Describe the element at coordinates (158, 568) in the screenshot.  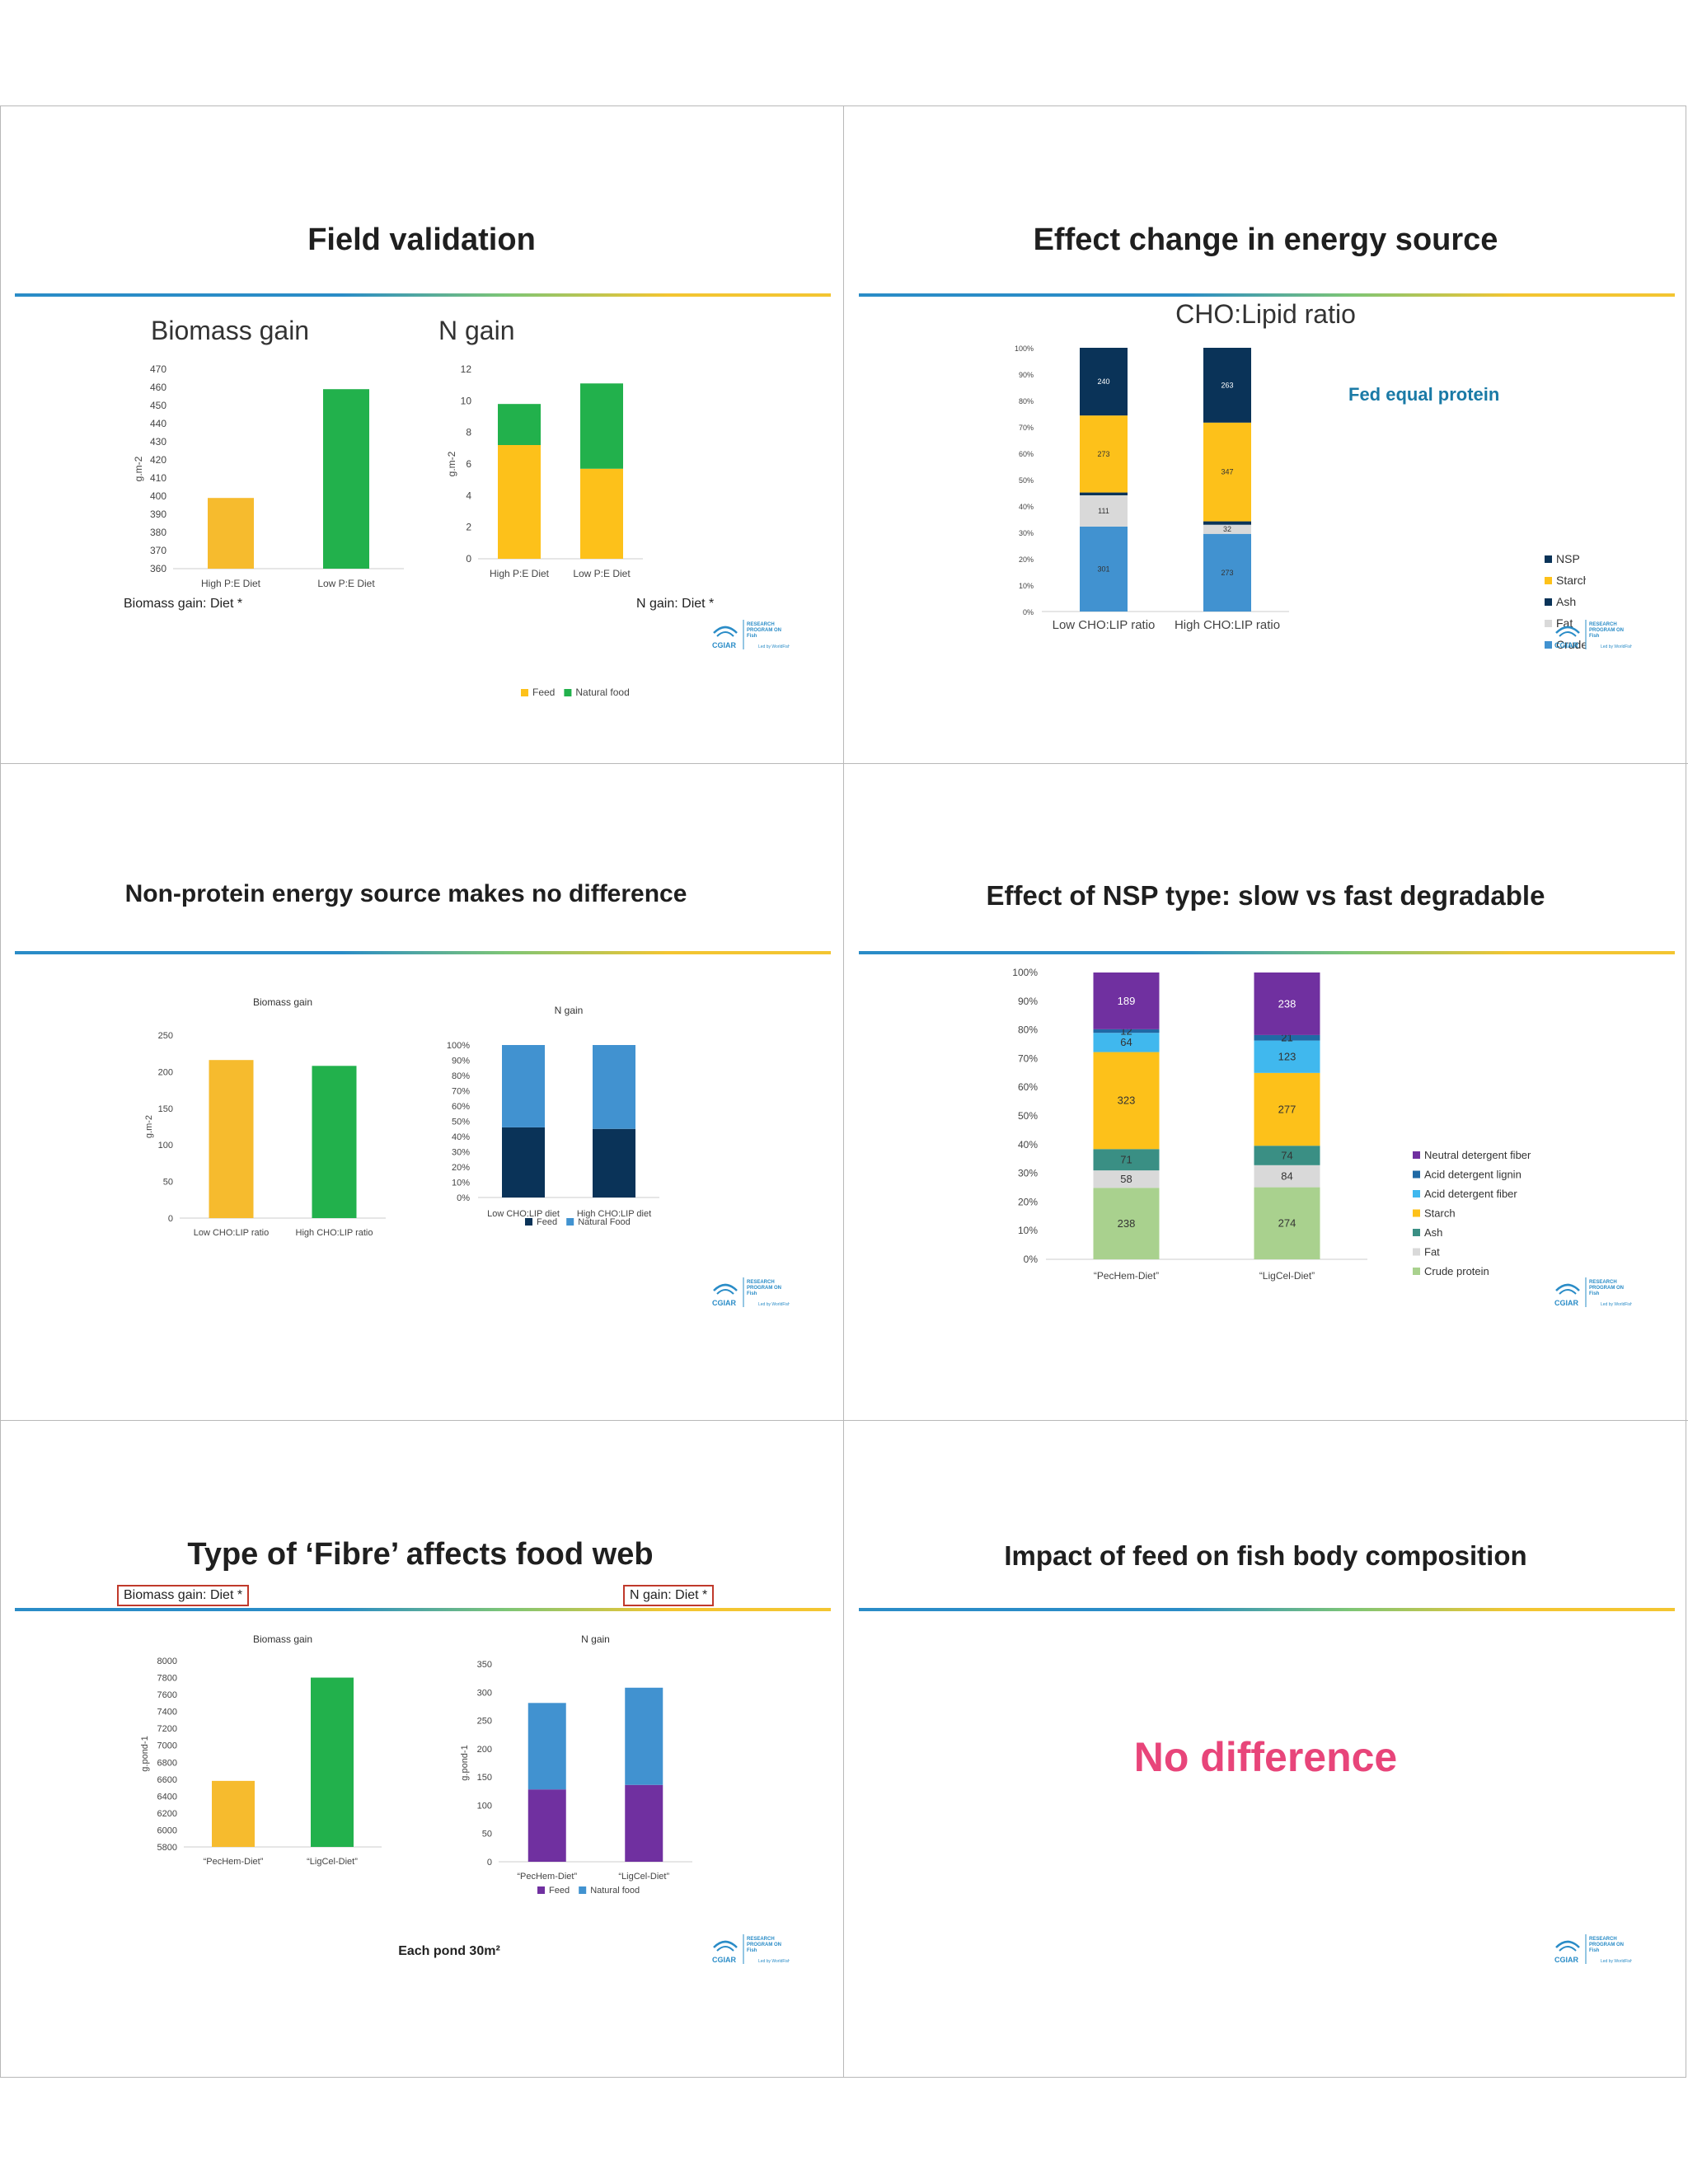
I see `y-tick-label: 360` at that location.